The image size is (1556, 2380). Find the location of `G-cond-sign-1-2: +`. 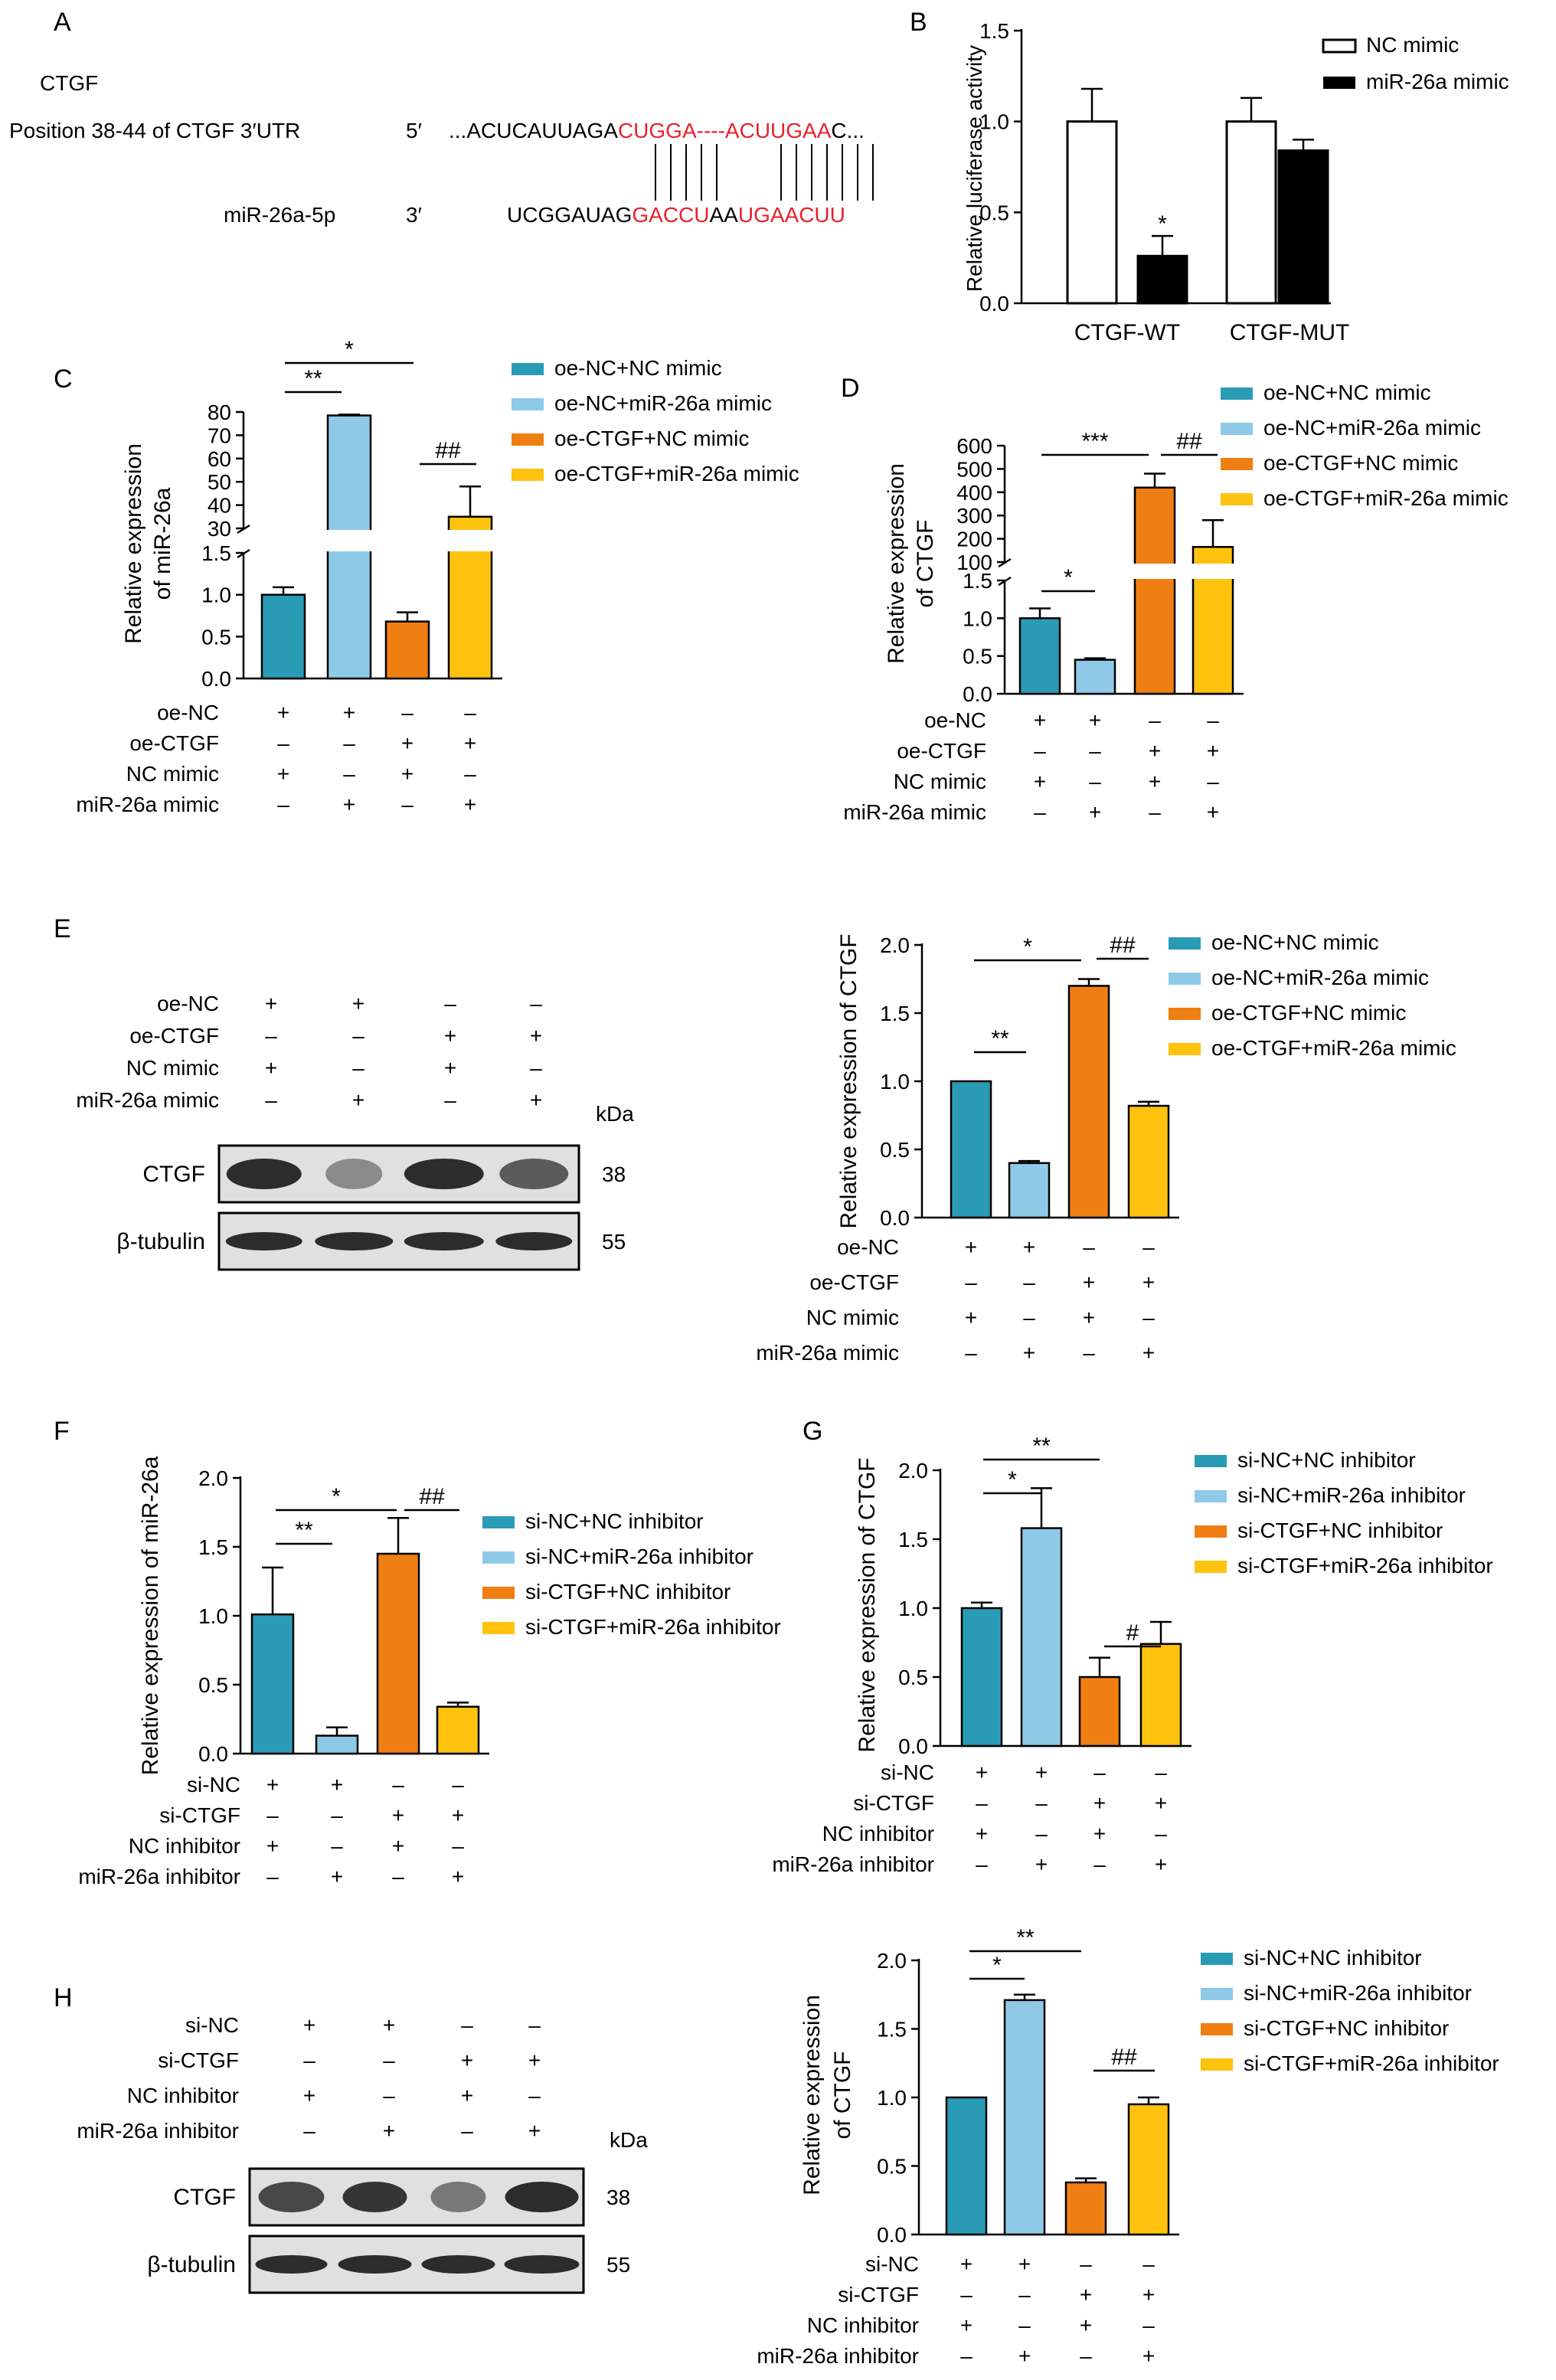

G-cond-sign-1-2: + is located at coordinates (1099, 1803).